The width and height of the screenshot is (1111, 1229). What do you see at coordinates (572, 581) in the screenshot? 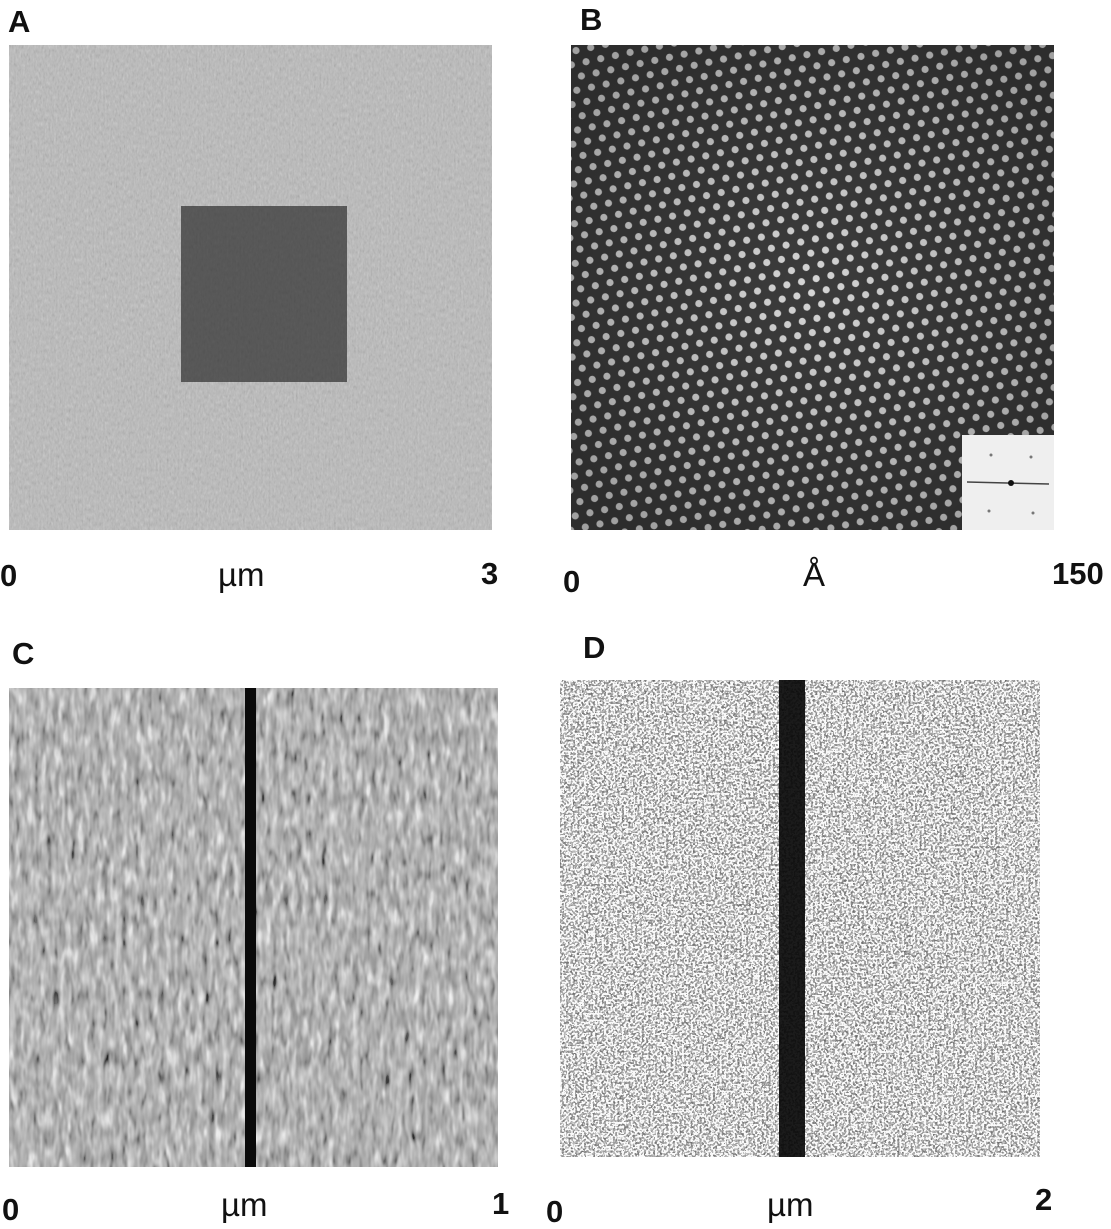
I see `panel-b-scale-start: 0` at bounding box center [572, 581].